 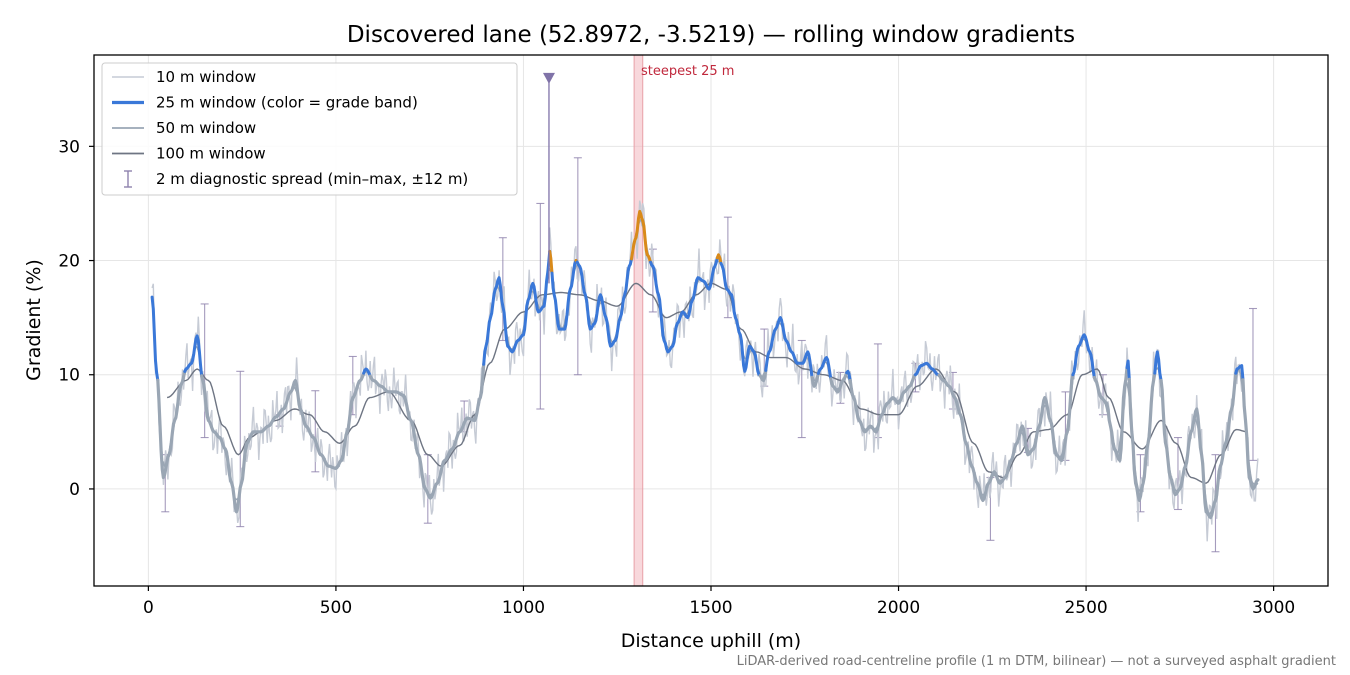 What do you see at coordinates (211, 154) in the screenshot?
I see `legend-label: 100 m window` at bounding box center [211, 154].